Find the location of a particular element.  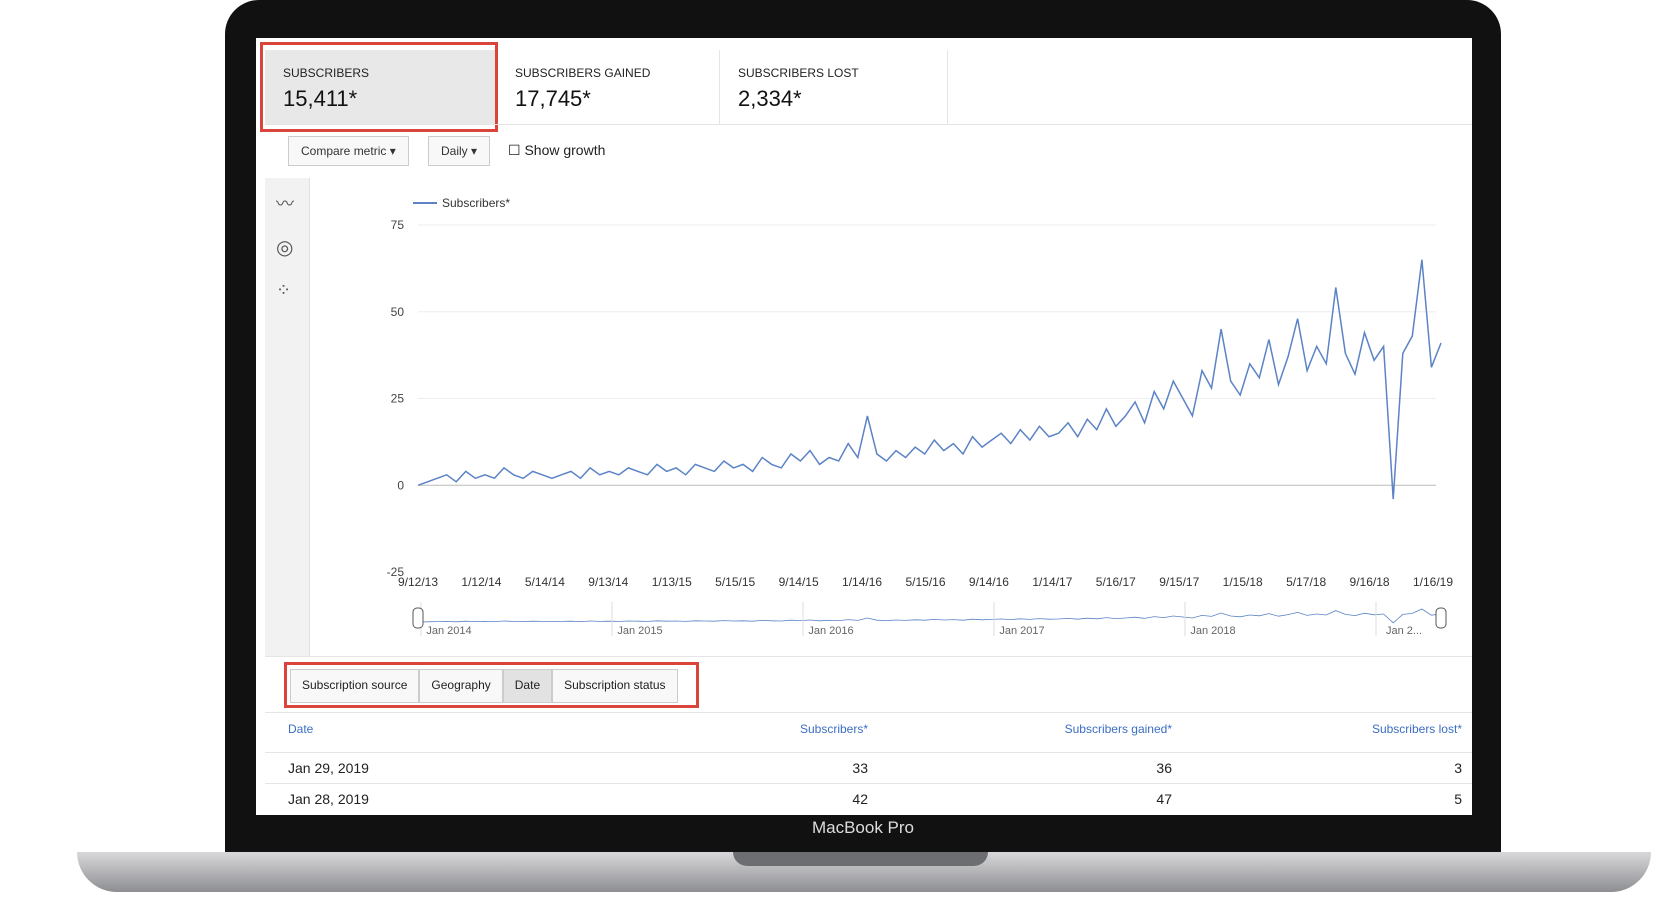

cell: 5 is located at coordinates (1458, 799).